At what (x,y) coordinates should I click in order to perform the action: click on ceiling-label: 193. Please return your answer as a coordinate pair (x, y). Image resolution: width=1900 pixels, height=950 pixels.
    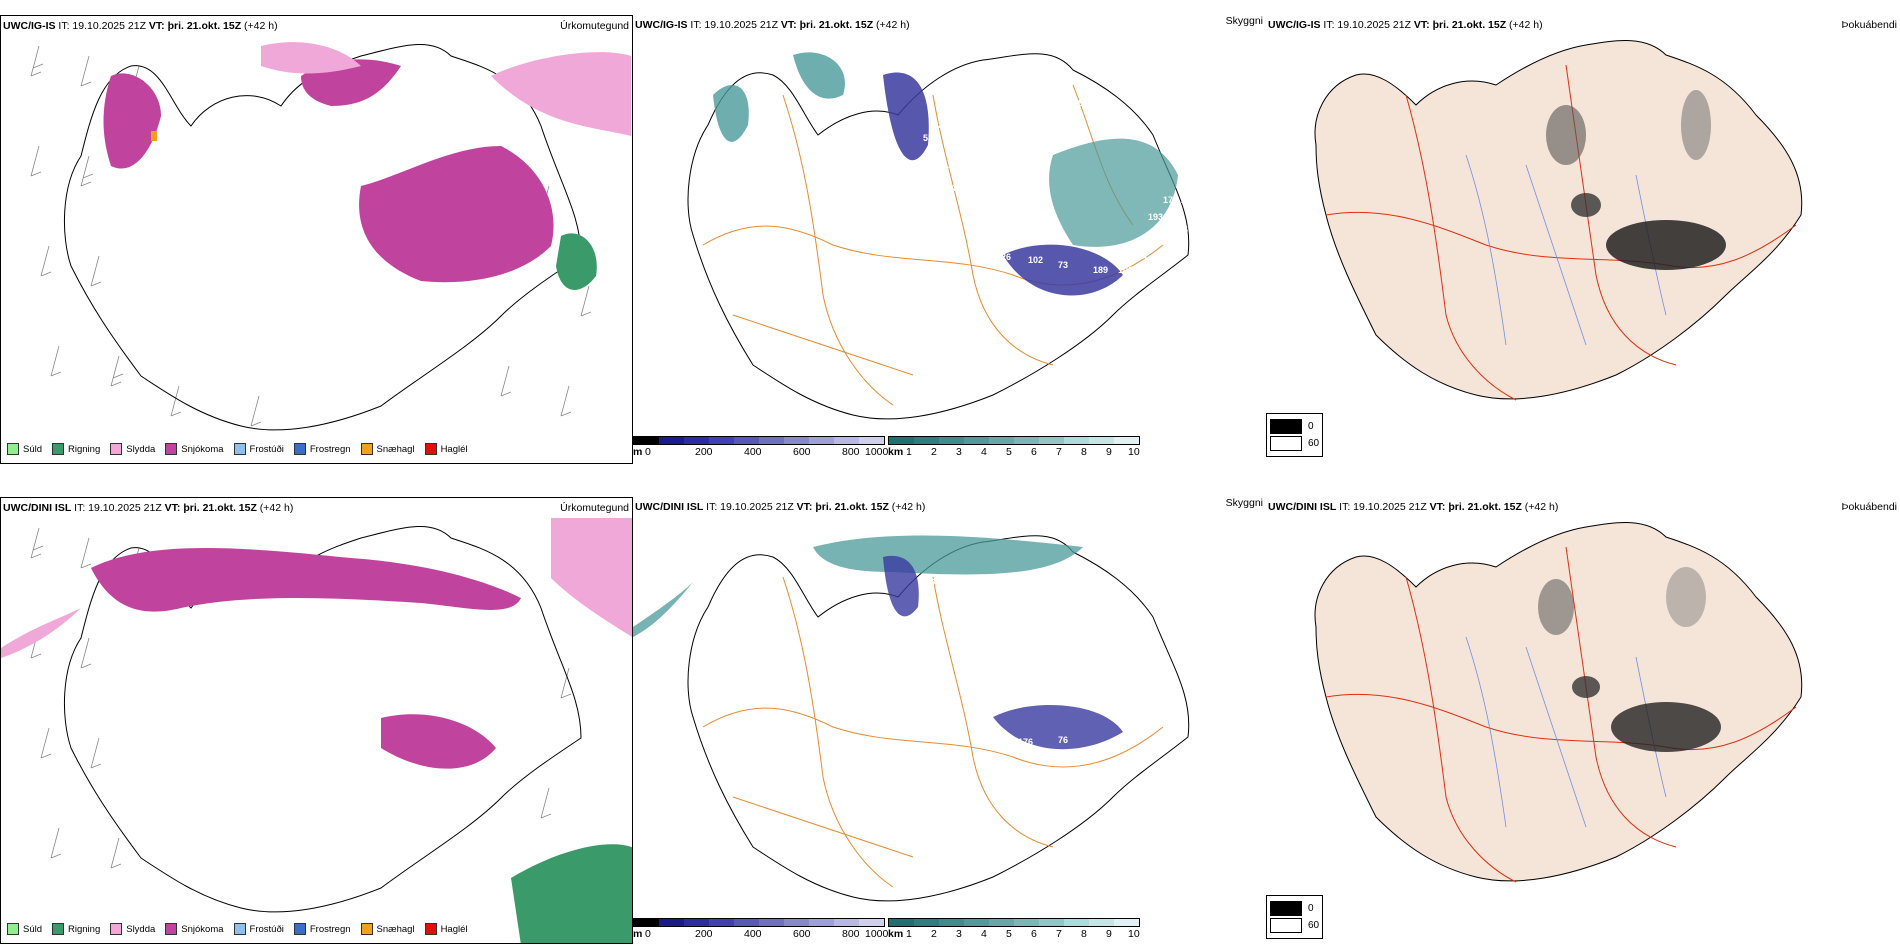
    Looking at the image, I should click on (1156, 217).